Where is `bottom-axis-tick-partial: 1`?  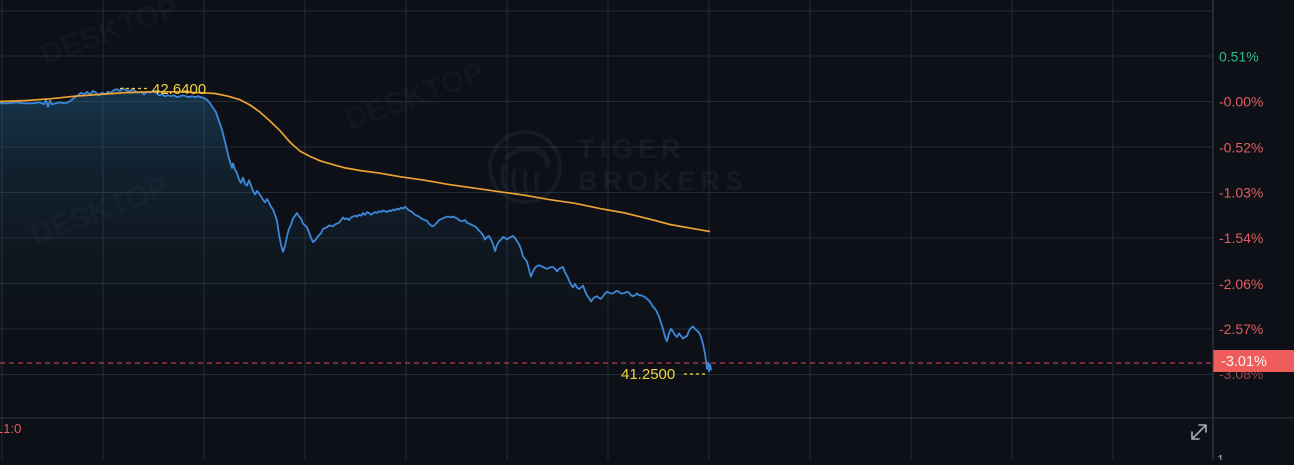 bottom-axis-tick-partial: 1 is located at coordinates (1220, 456).